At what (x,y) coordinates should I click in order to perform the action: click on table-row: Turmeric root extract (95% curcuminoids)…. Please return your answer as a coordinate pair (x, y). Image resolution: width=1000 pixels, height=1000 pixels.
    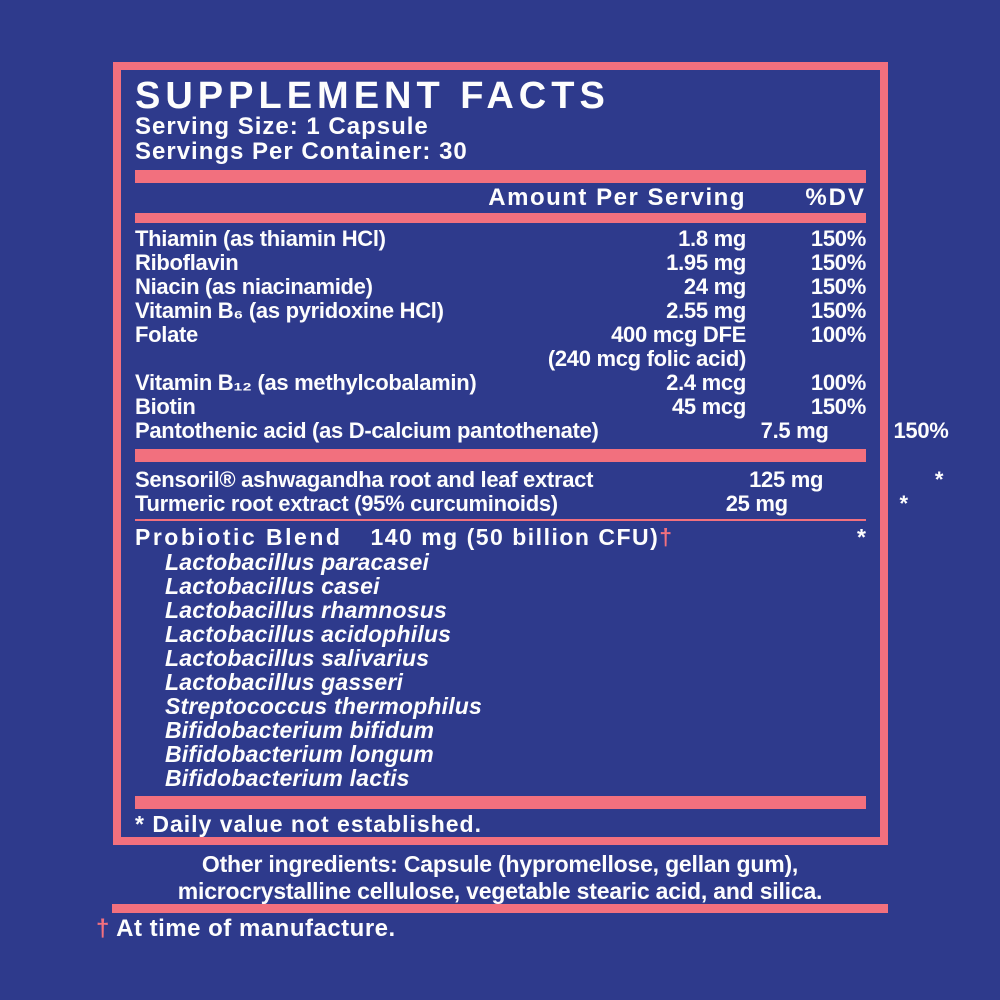
    Looking at the image, I should click on (521, 503).